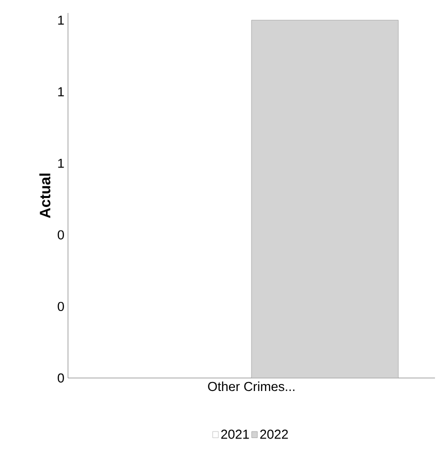 Image resolution: width=438 pixels, height=453 pixels. Describe the element at coordinates (235, 434) in the screenshot. I see `legend-label: 2021` at that location.